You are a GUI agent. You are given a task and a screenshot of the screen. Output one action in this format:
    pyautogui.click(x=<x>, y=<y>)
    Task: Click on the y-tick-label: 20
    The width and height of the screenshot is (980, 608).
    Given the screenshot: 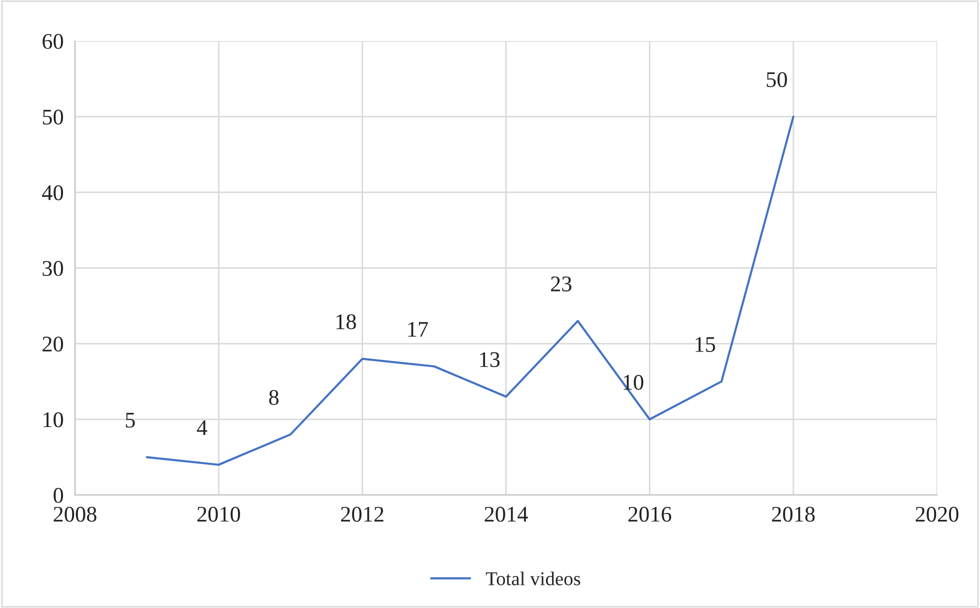 What is the action you would take?
    pyautogui.click(x=53, y=344)
    